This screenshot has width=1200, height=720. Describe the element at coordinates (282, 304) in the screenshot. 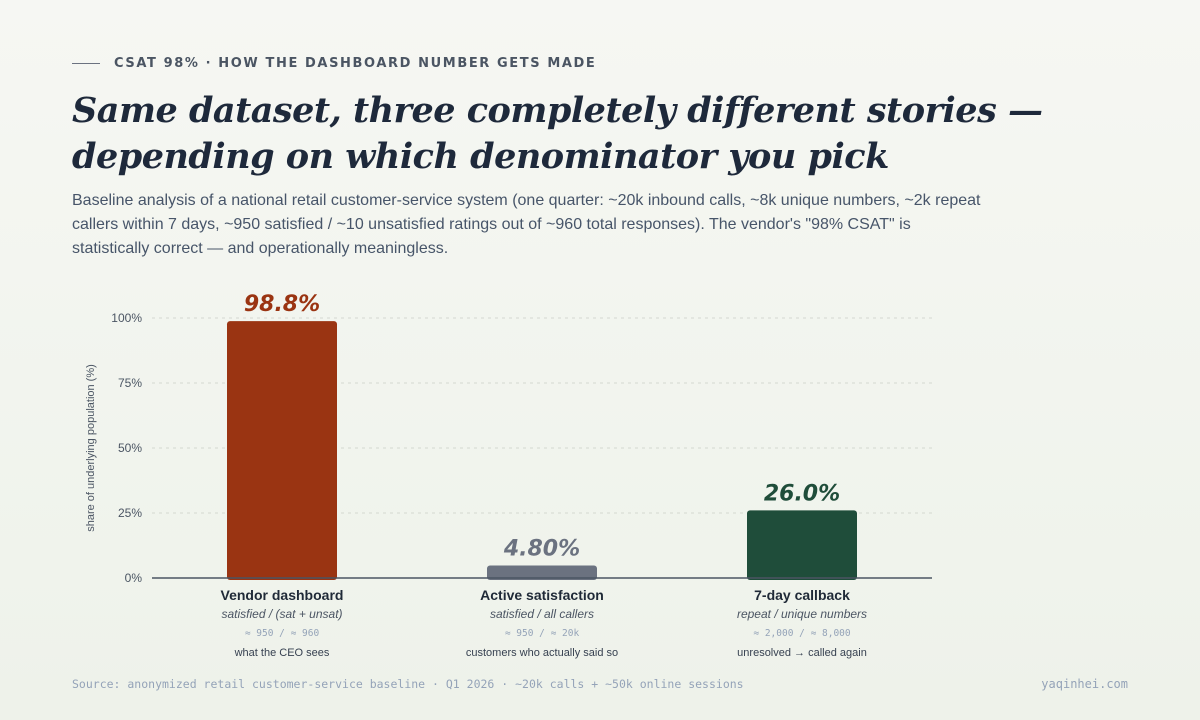

I see `bar-value-label: 98.8%` at that location.